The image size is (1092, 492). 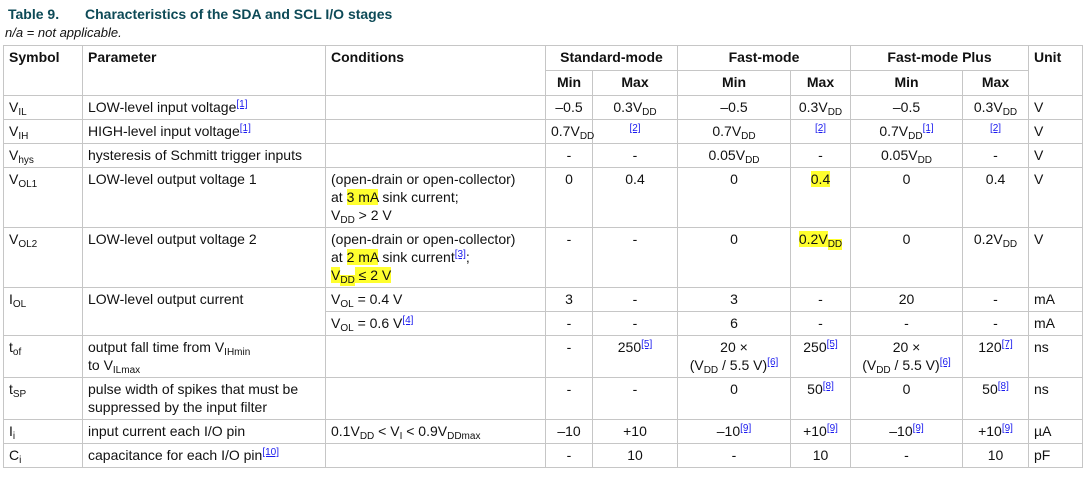 I want to click on table-cell: 0.4, so click(x=635, y=197).